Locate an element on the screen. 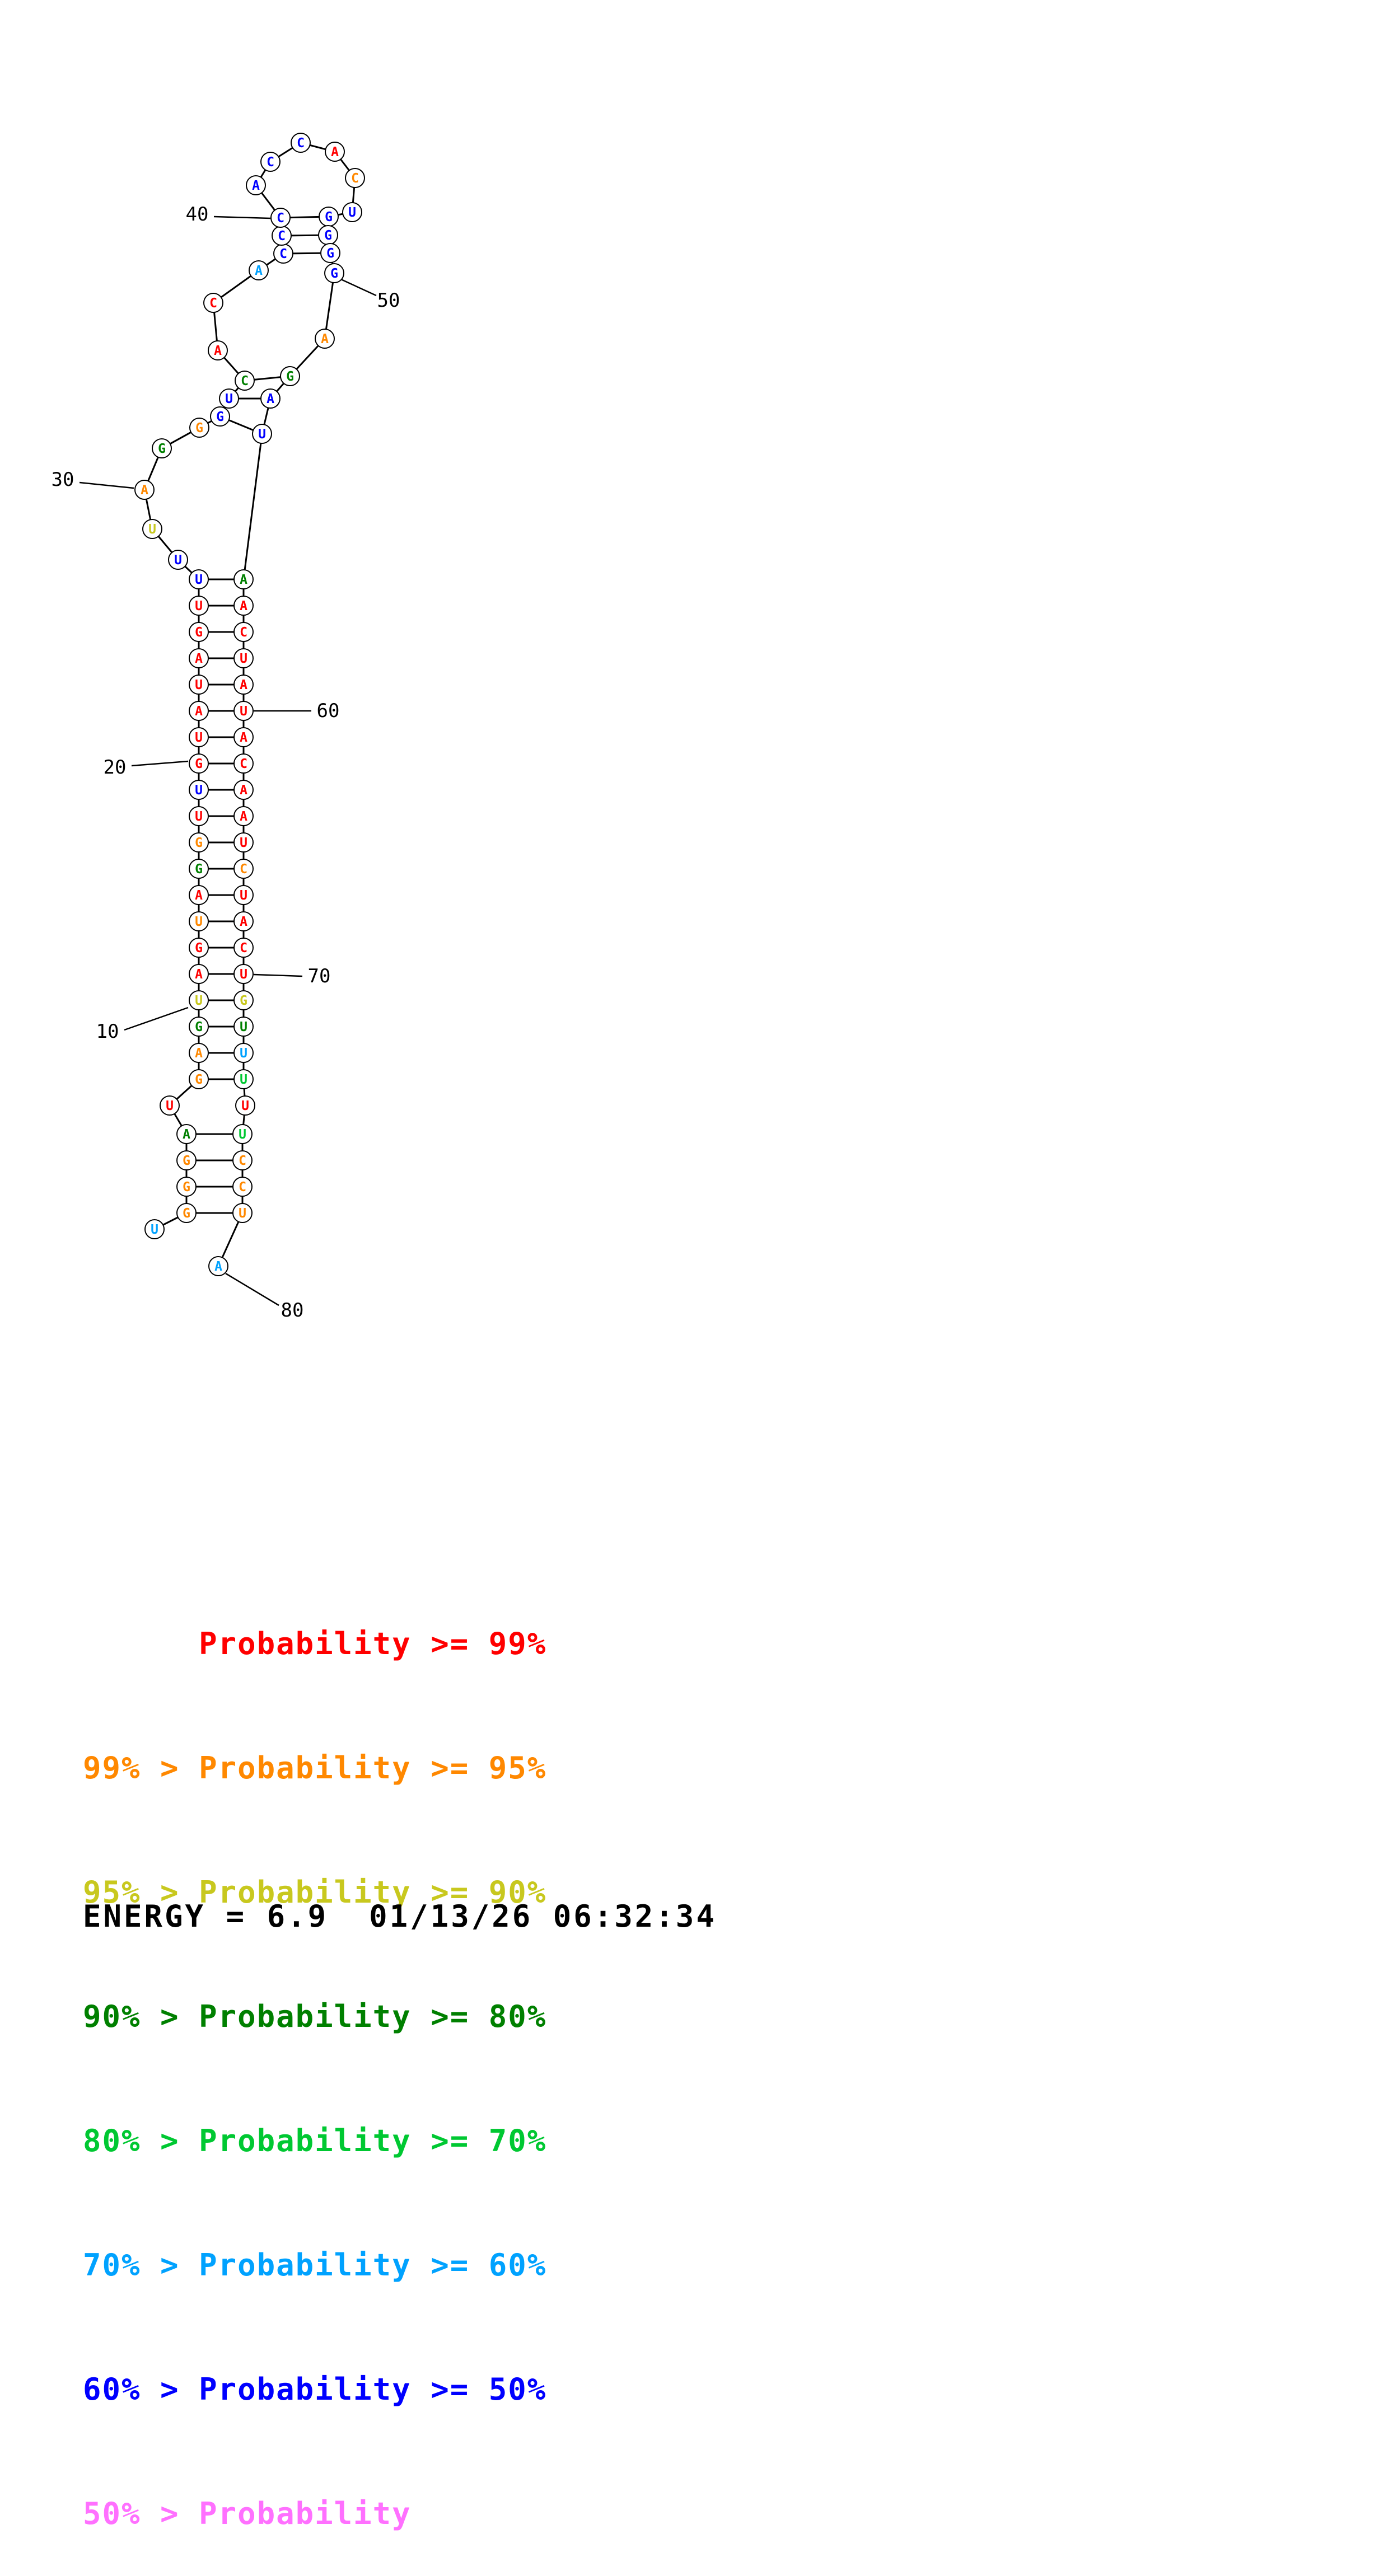 The image size is (1388, 2576). position-label-layer: 10 20 30 40 50 60 70 80 is located at coordinates (226, 762).